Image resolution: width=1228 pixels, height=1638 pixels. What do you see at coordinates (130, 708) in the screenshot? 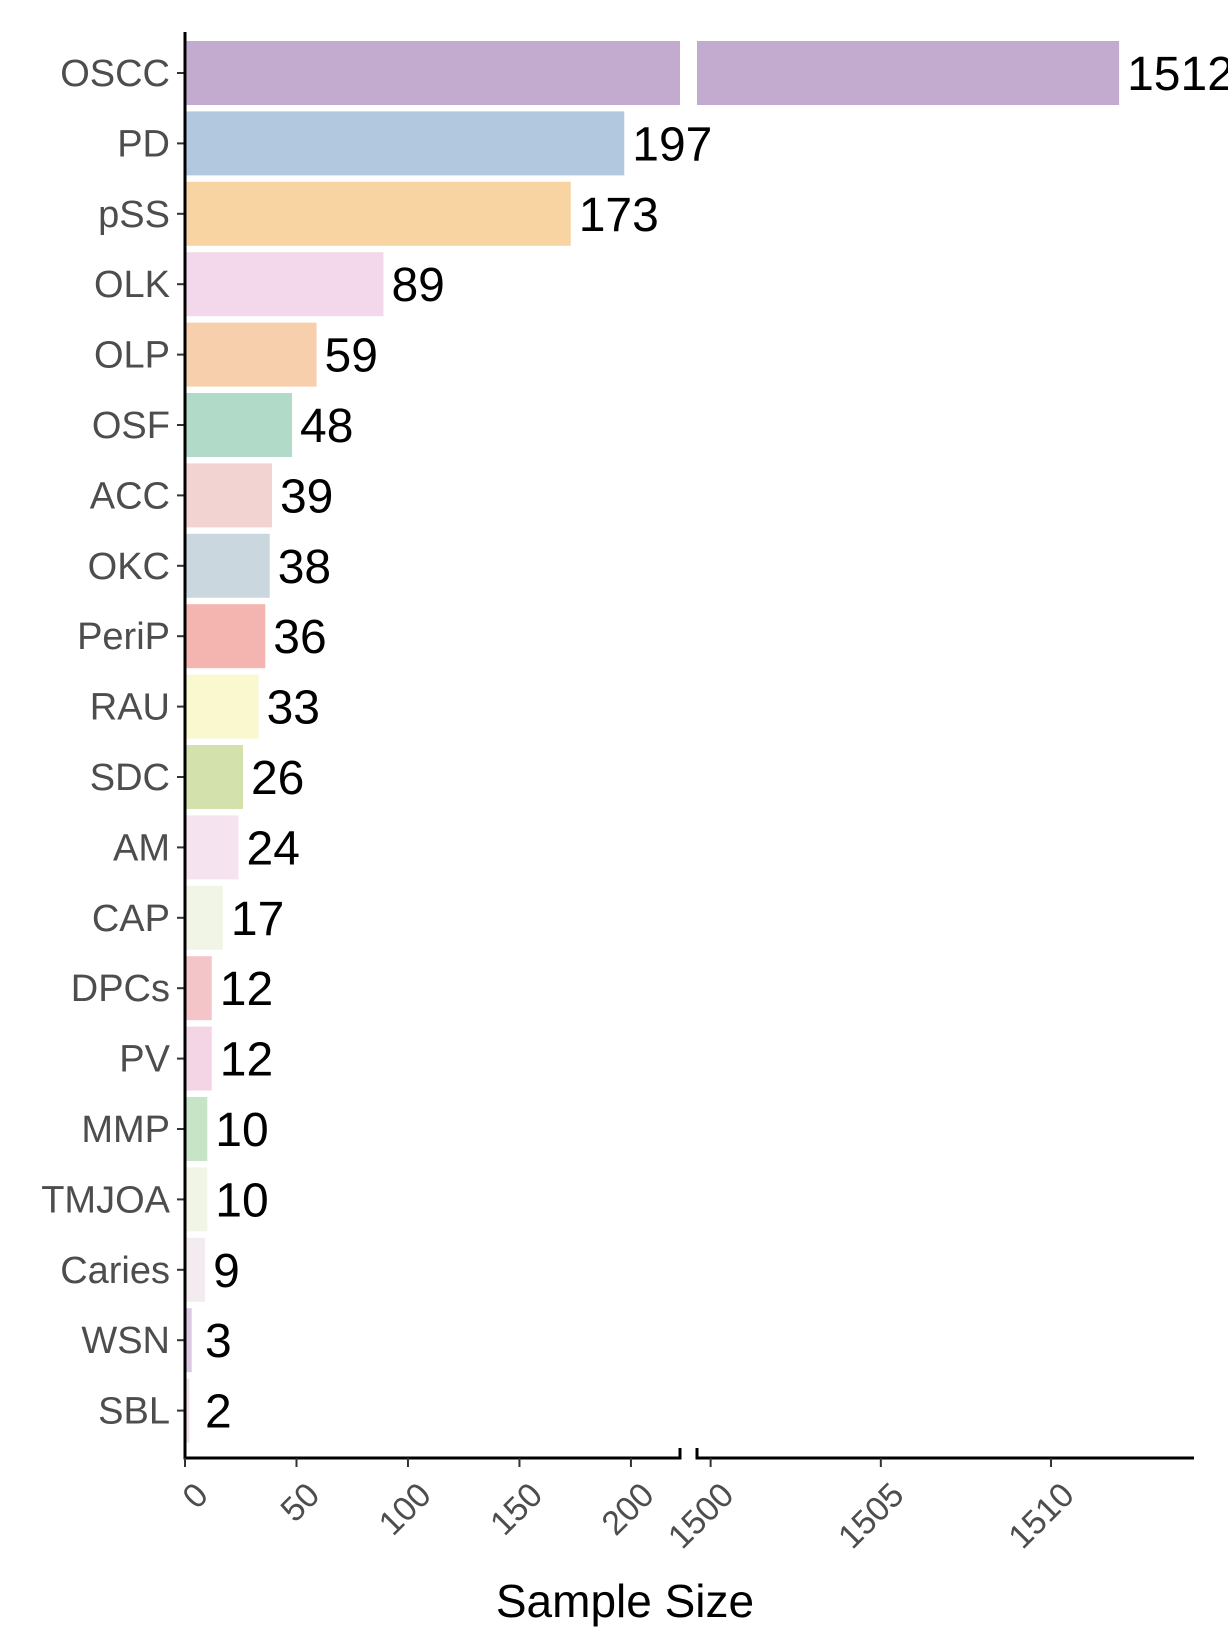
I see `category-label-rau: RAU` at bounding box center [130, 708].